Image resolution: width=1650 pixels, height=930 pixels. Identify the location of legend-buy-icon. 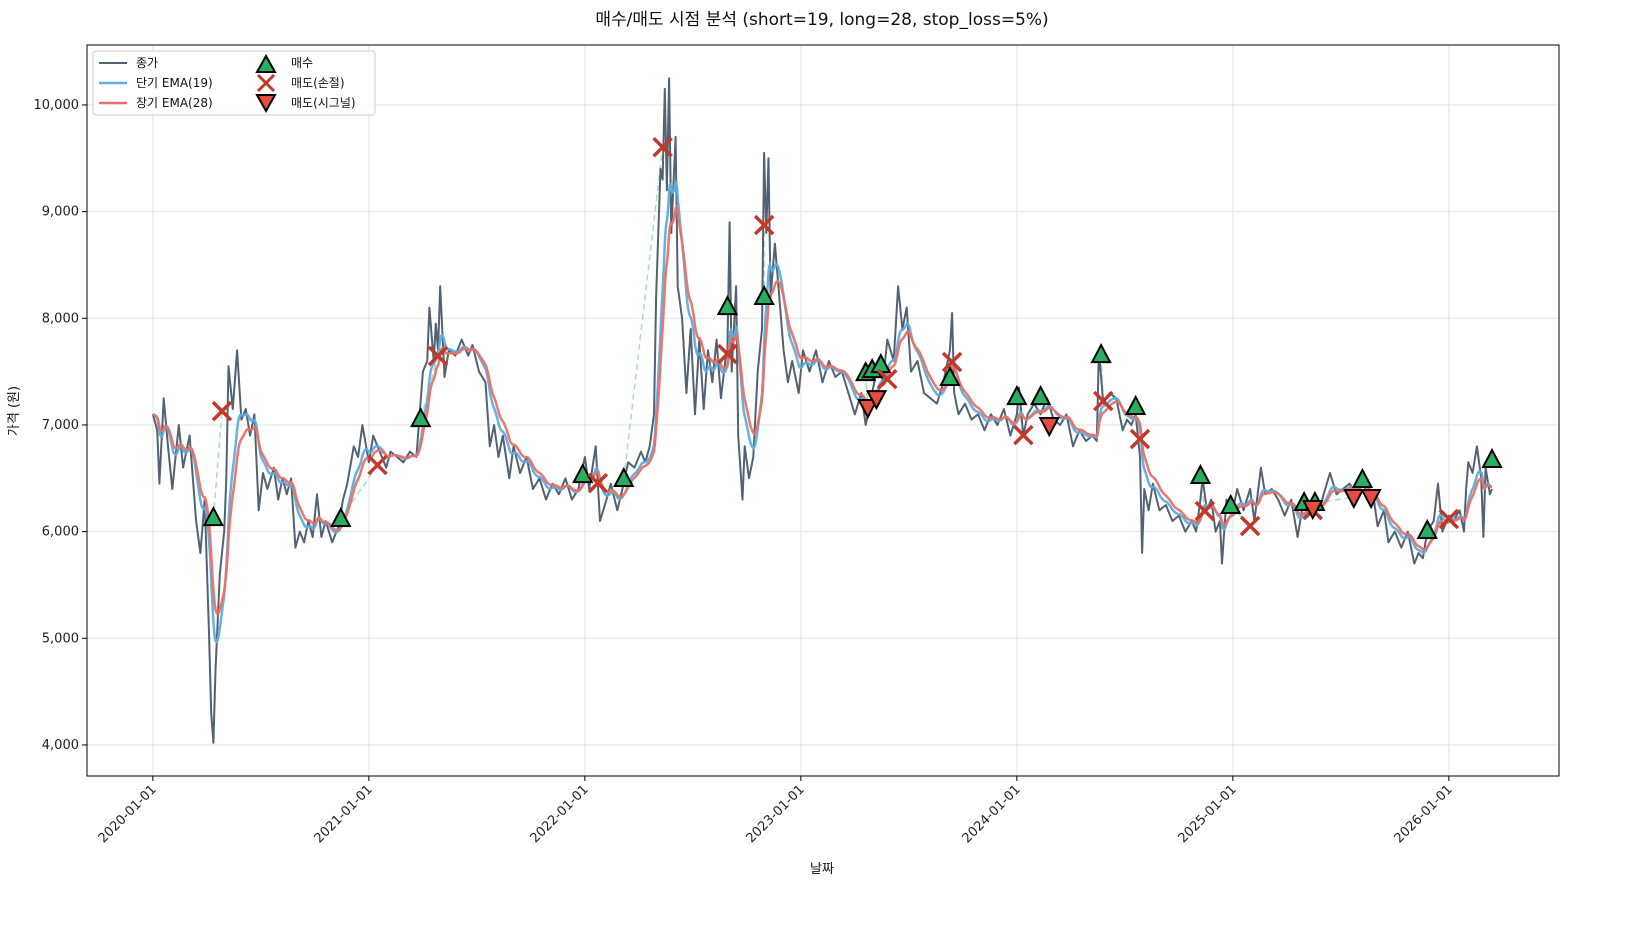
(266, 63).